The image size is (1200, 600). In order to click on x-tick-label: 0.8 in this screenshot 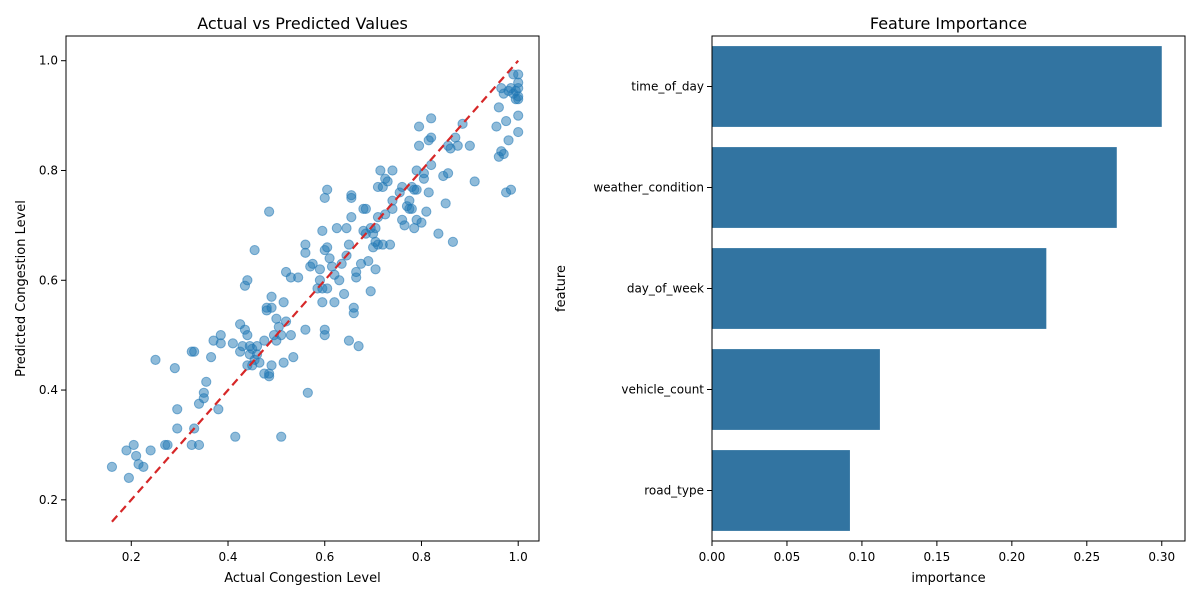, I will do `click(421, 557)`.